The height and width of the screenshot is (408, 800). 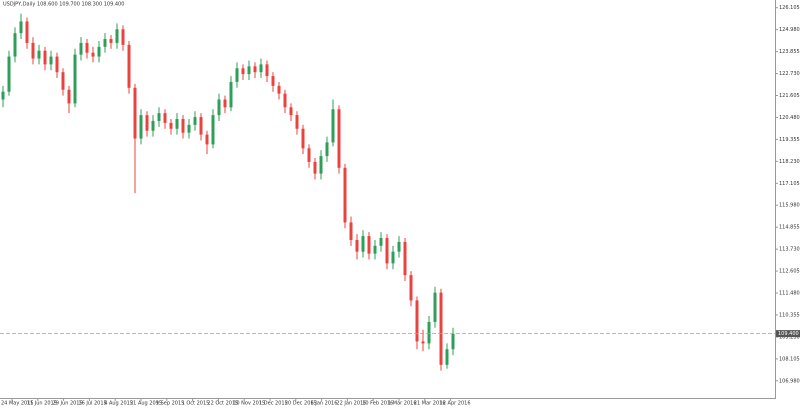 What do you see at coordinates (17, 404) in the screenshot?
I see `x-tick-label: 24 May 2015` at bounding box center [17, 404].